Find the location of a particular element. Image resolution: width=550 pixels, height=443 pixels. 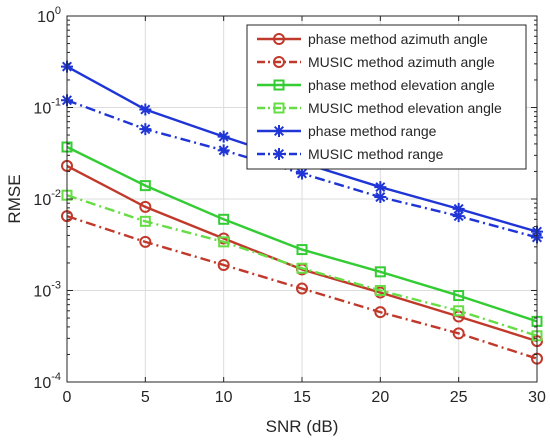

legend-label: MUSIC method elevation angle is located at coordinates (405, 108).